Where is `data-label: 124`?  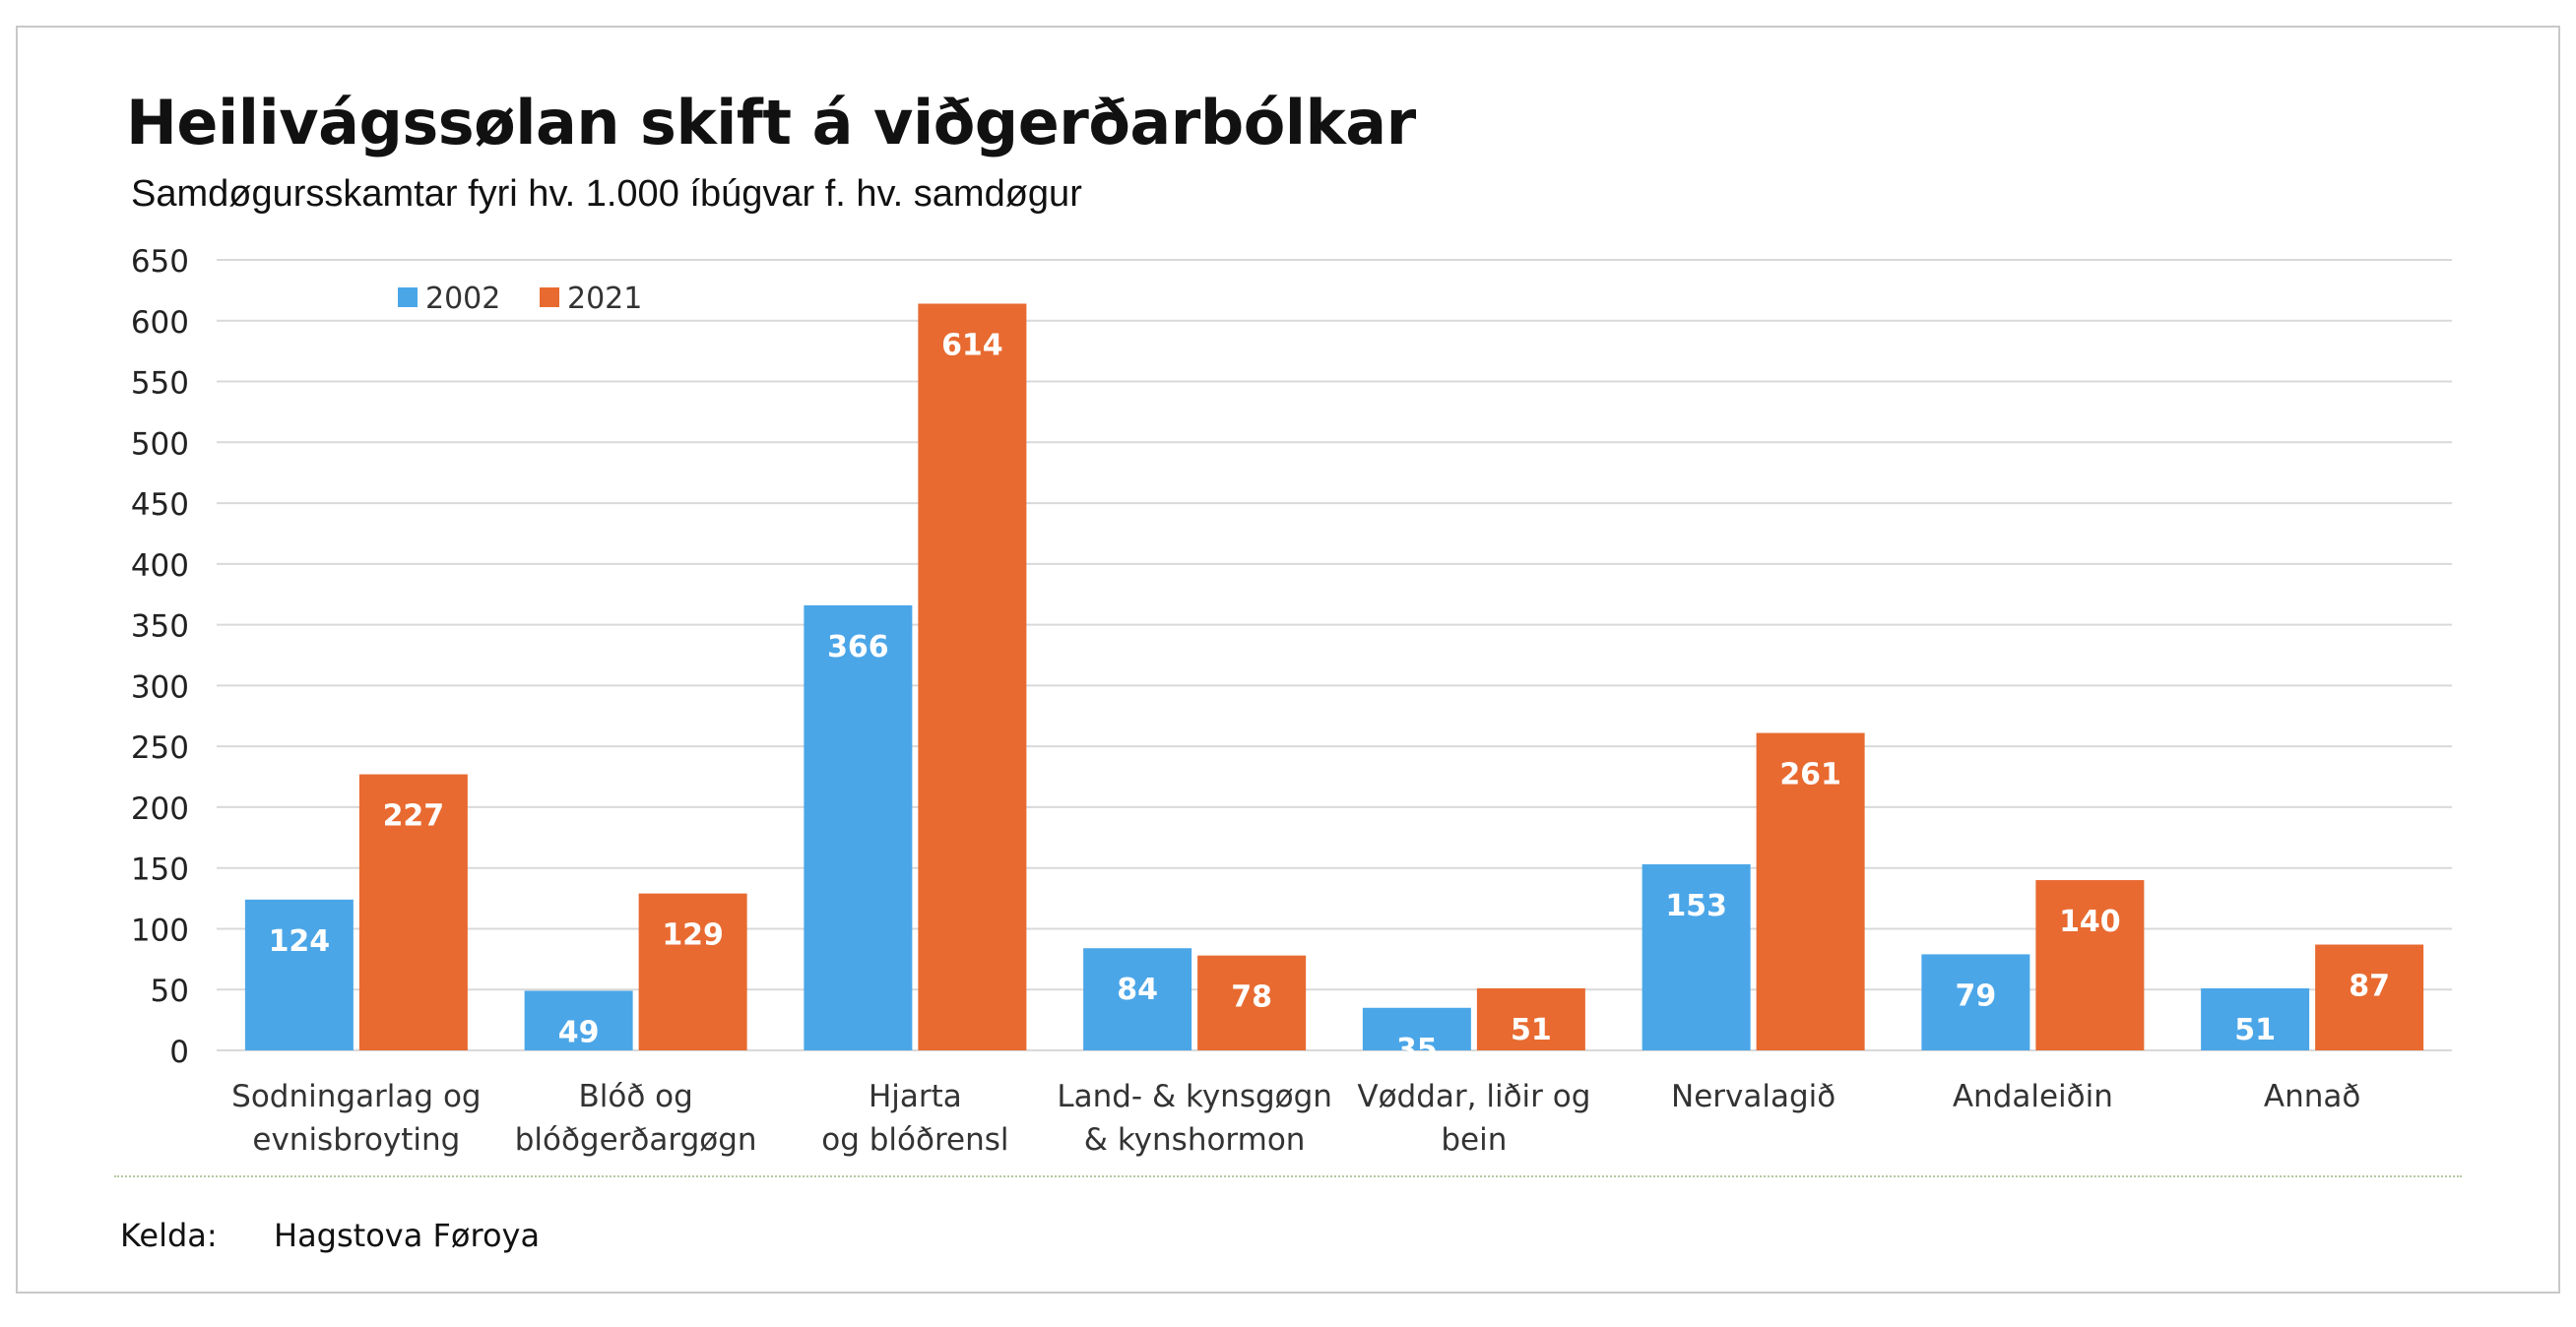
data-label: 124 is located at coordinates (300, 942).